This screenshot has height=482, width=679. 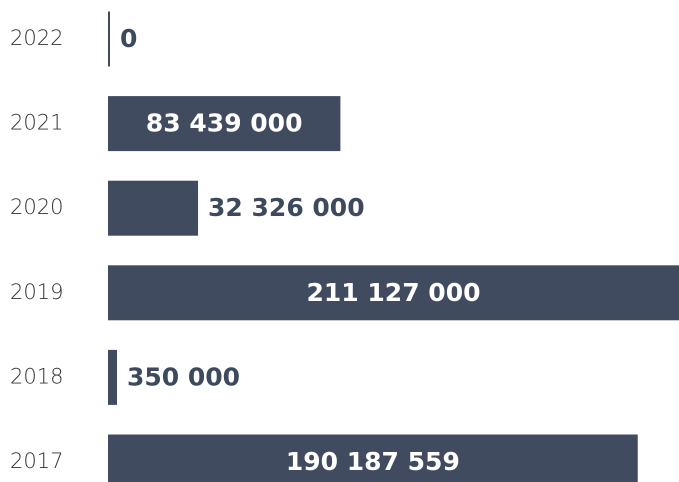 What do you see at coordinates (36, 292) in the screenshot?
I see `category-label: 2019` at bounding box center [36, 292].